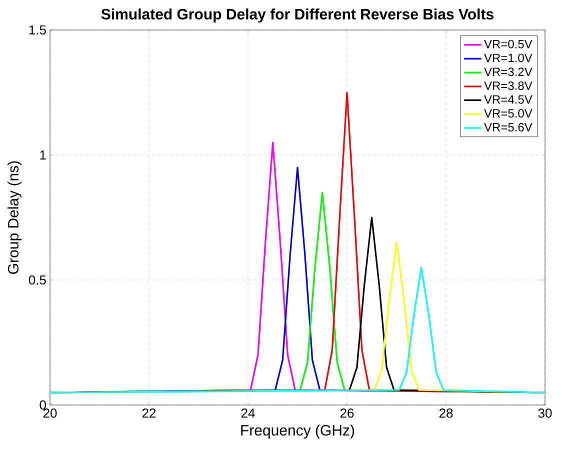  What do you see at coordinates (37, 30) in the screenshot?
I see `y-tick-label: 1.5` at bounding box center [37, 30].